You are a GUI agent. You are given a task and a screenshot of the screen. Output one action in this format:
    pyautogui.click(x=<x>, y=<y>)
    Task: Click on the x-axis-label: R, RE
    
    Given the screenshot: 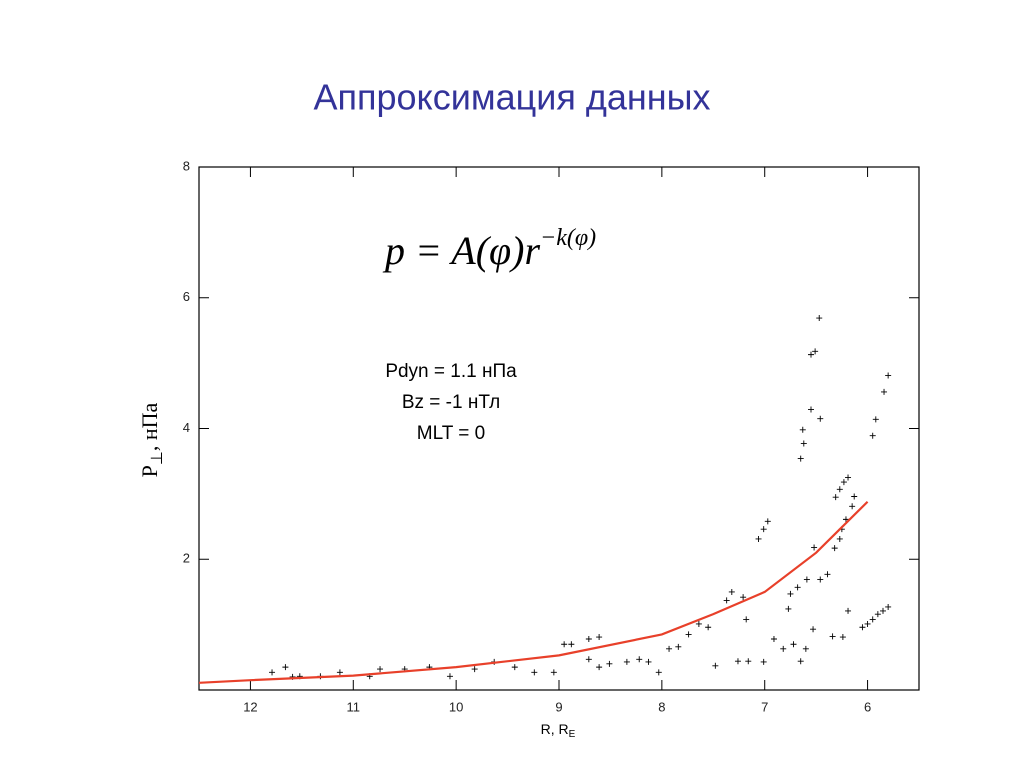 What is the action you would take?
    pyautogui.click(x=558, y=730)
    